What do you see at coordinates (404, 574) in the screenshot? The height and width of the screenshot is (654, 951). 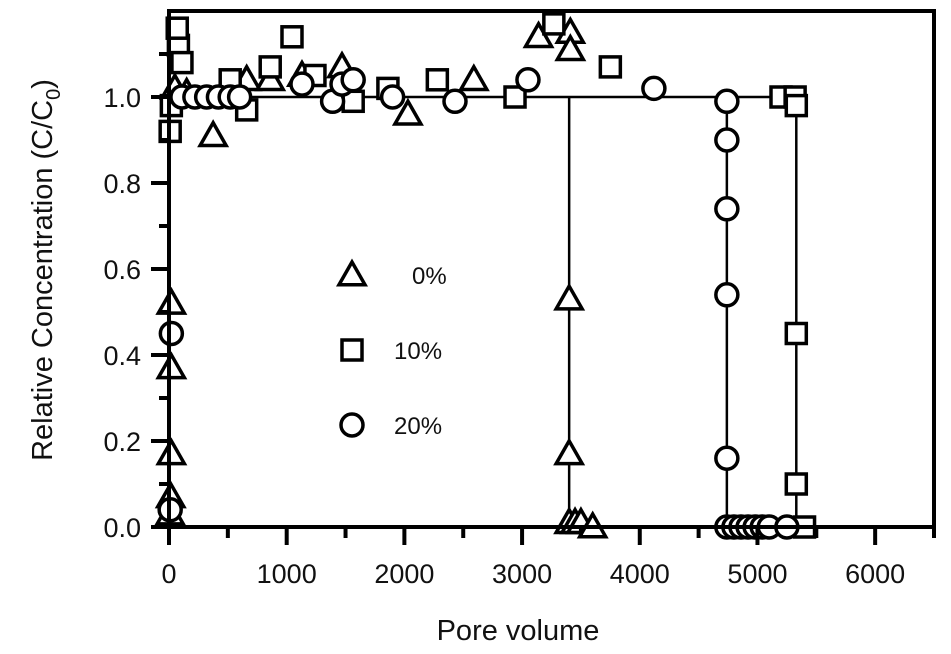 I see `x-tick-label: 2000` at bounding box center [404, 574].